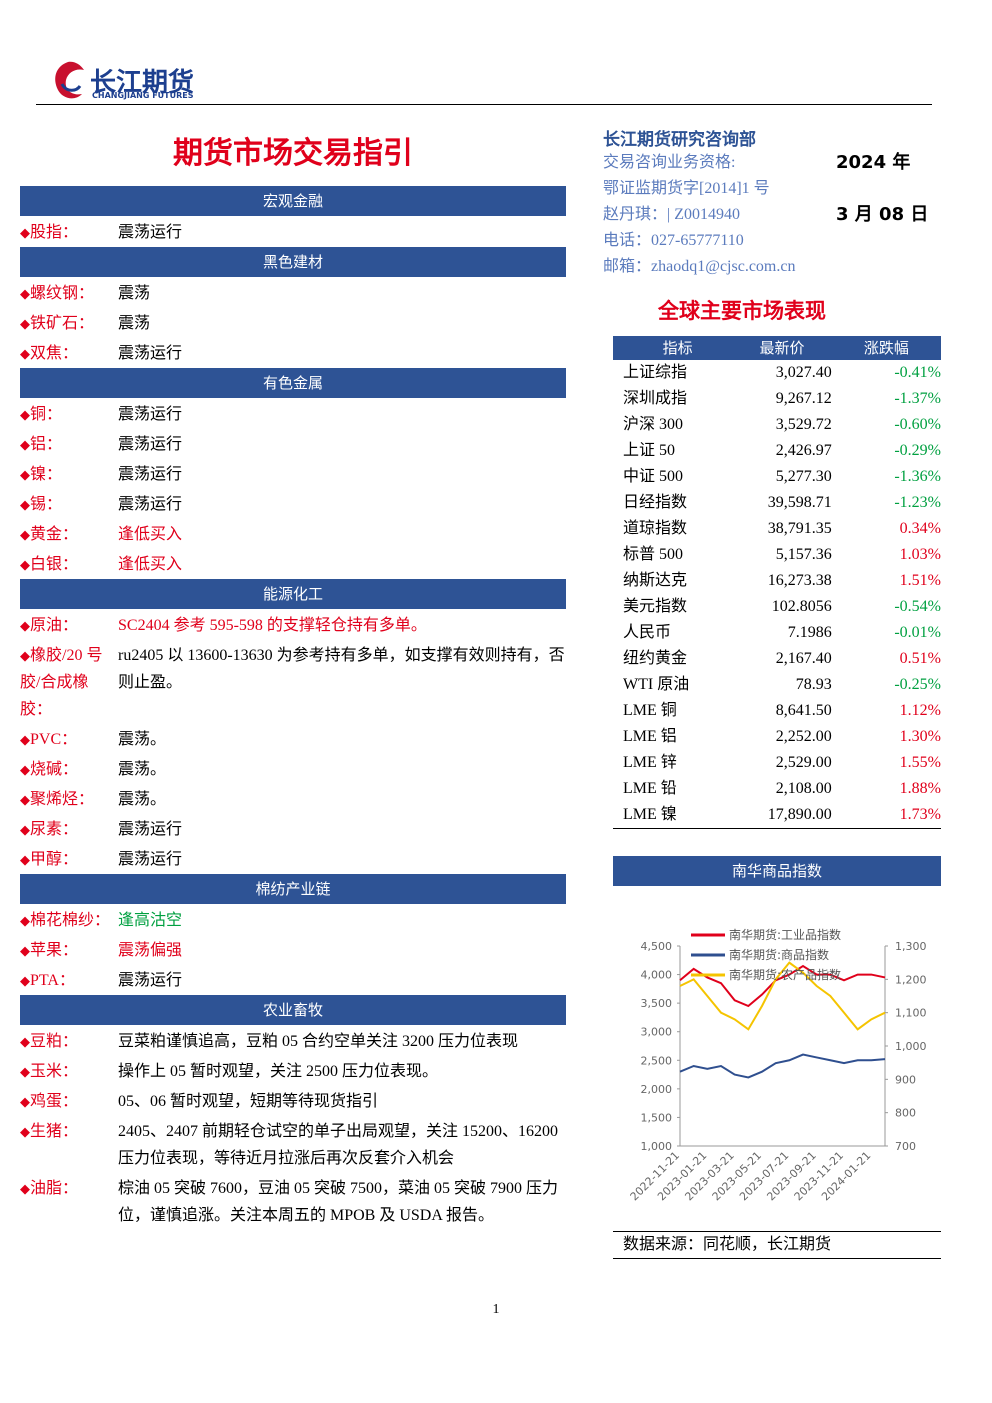 The width and height of the screenshot is (992, 1403). Describe the element at coordinates (911, 1013) in the screenshot. I see `y2-tick-label: 1,100` at that location.